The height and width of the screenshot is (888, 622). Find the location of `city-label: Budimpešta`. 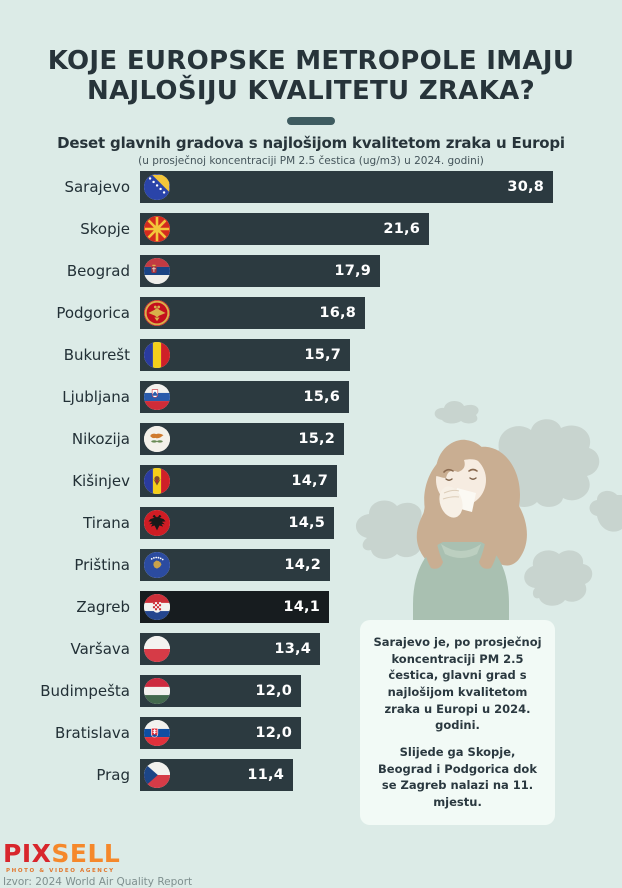

city-label: Budimpešta is located at coordinates (70, 691).